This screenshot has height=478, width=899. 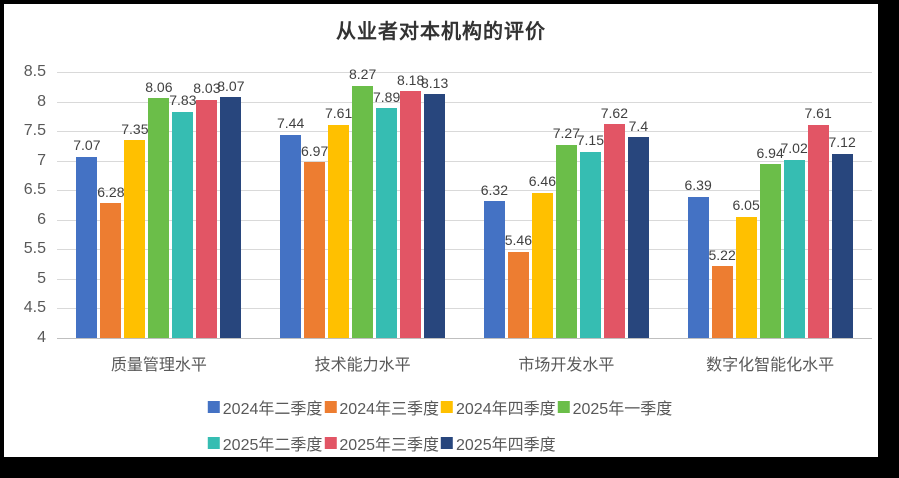 What do you see at coordinates (159, 208) in the screenshot?
I see `bar: 8.06` at bounding box center [159, 208].